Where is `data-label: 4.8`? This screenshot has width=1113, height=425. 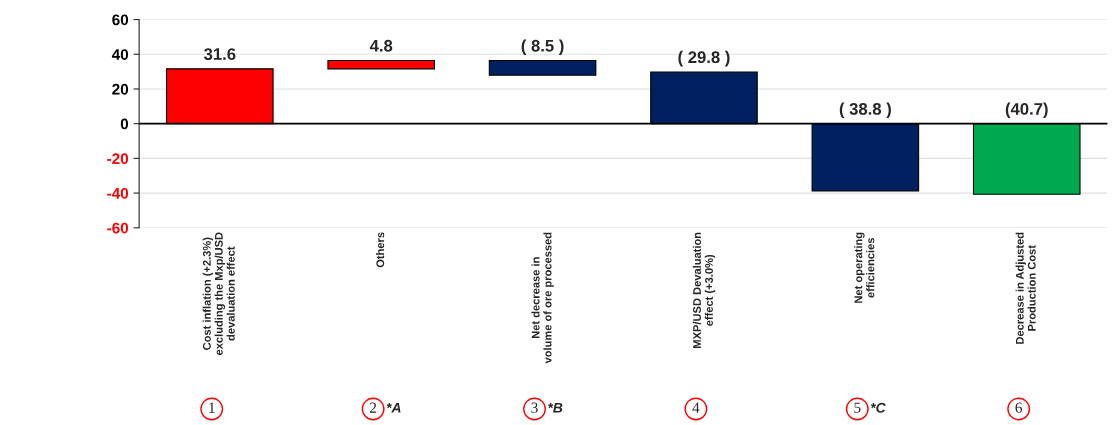
data-label: 4.8 is located at coordinates (381, 45).